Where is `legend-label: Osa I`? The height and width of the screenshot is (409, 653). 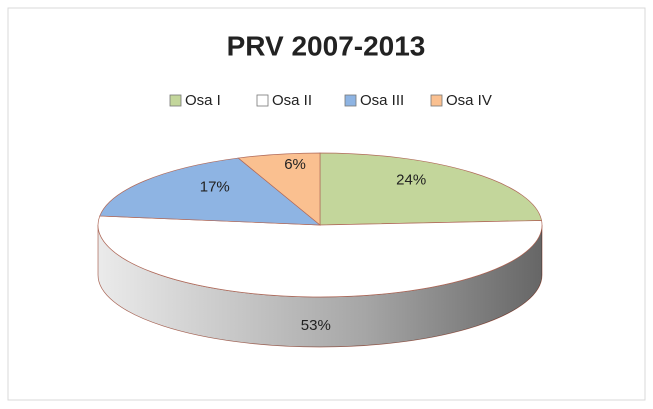 legend-label: Osa I is located at coordinates (203, 100).